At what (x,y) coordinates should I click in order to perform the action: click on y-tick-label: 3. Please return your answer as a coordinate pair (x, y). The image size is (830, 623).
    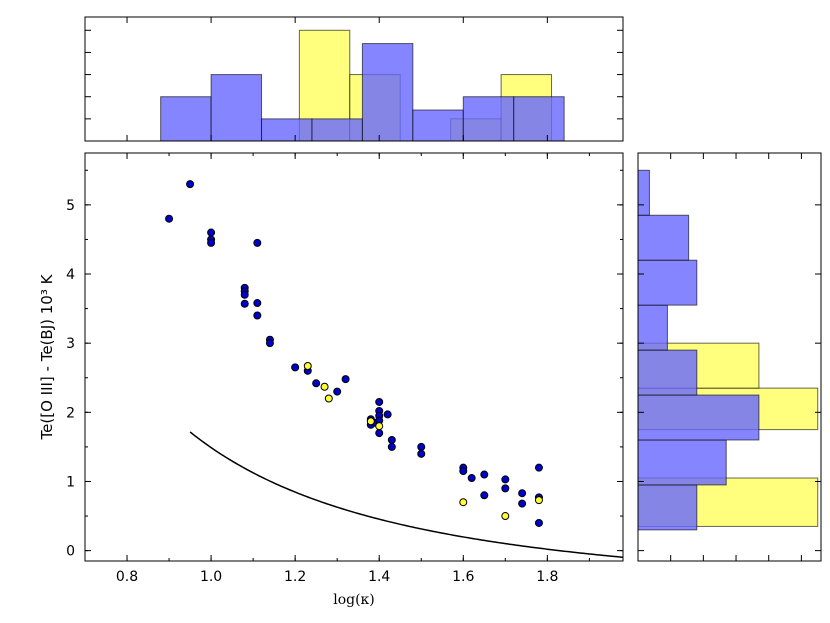
    Looking at the image, I should click on (70, 344).